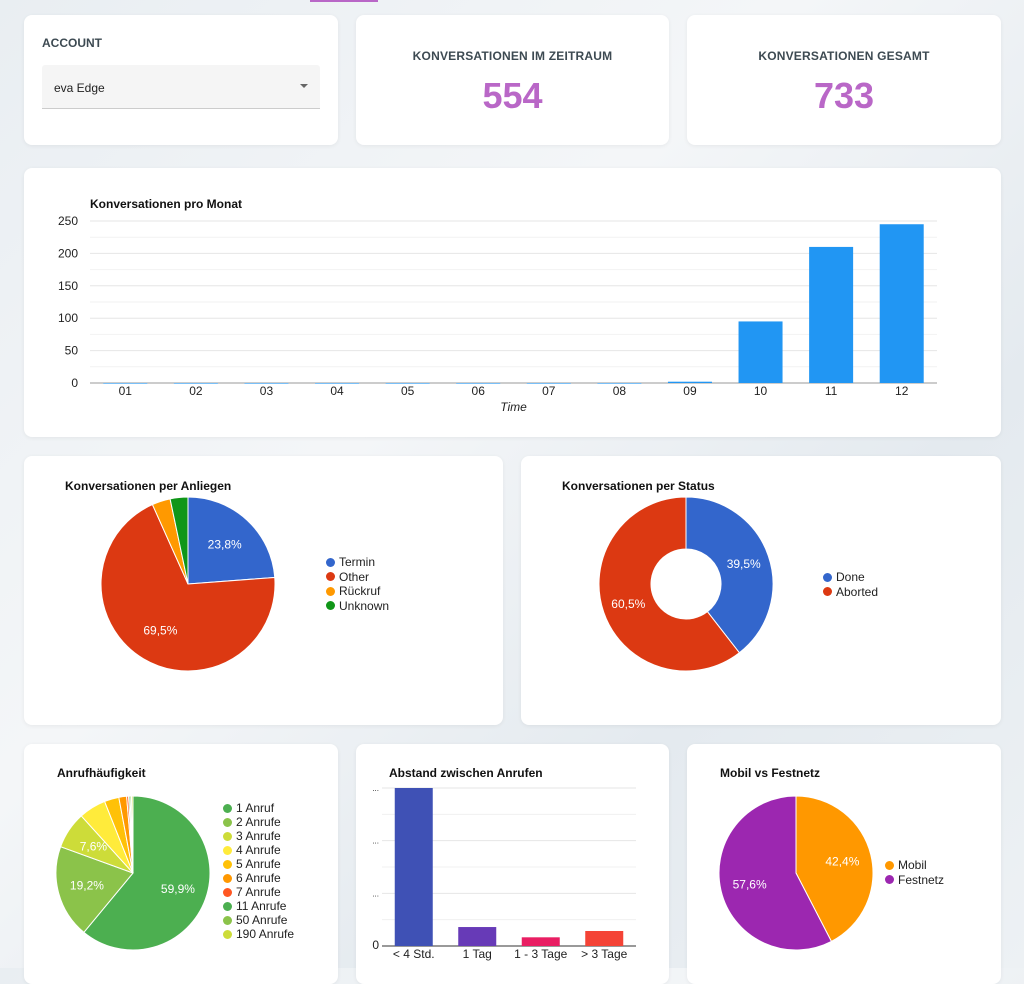  I want to click on legend-item: 4 Anrufe, so click(258, 850).